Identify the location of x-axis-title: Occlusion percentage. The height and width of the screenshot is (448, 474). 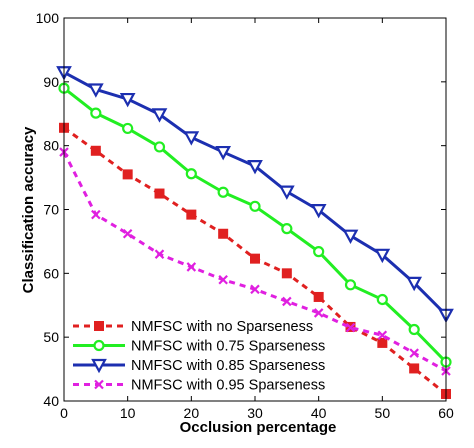
(258, 427).